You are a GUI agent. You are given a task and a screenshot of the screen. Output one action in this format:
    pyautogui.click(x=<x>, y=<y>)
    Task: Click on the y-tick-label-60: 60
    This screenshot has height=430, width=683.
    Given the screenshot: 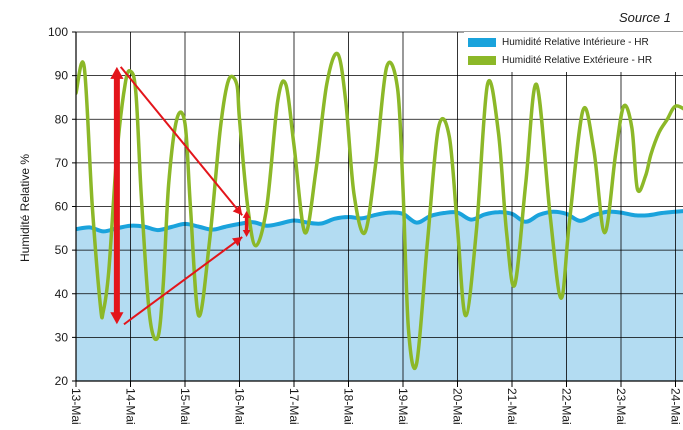 What is the action you would take?
    pyautogui.click(x=62, y=207)
    